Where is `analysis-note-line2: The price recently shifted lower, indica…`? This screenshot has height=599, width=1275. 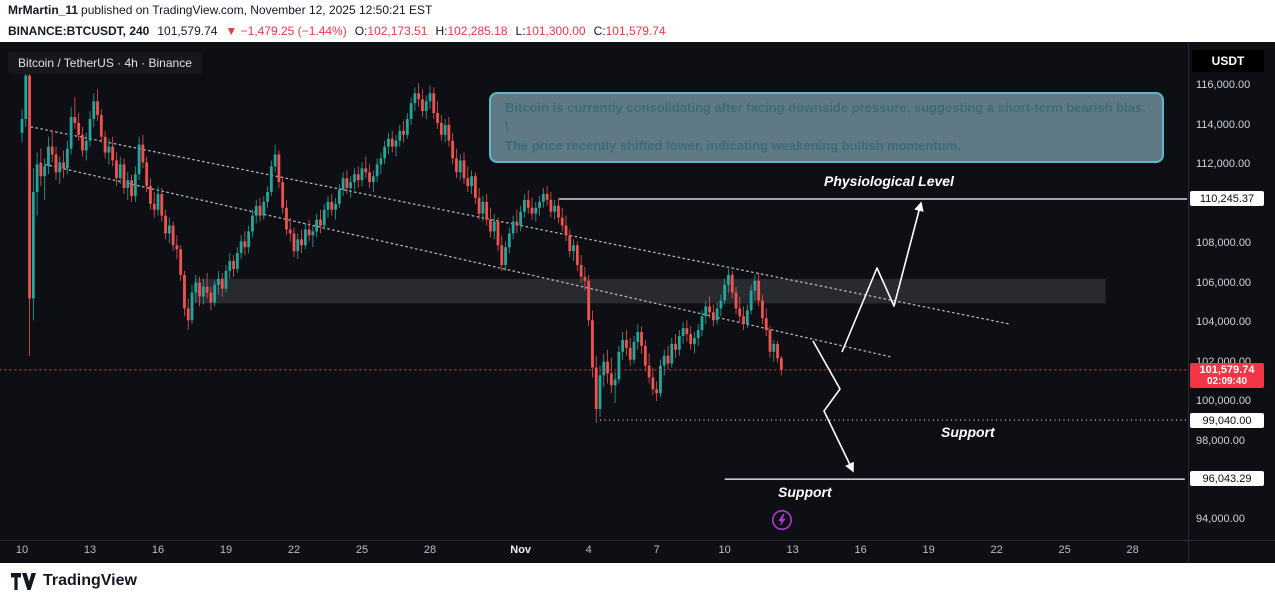 analysis-note-line2: The price recently shifted lower, indica… is located at coordinates (733, 145).